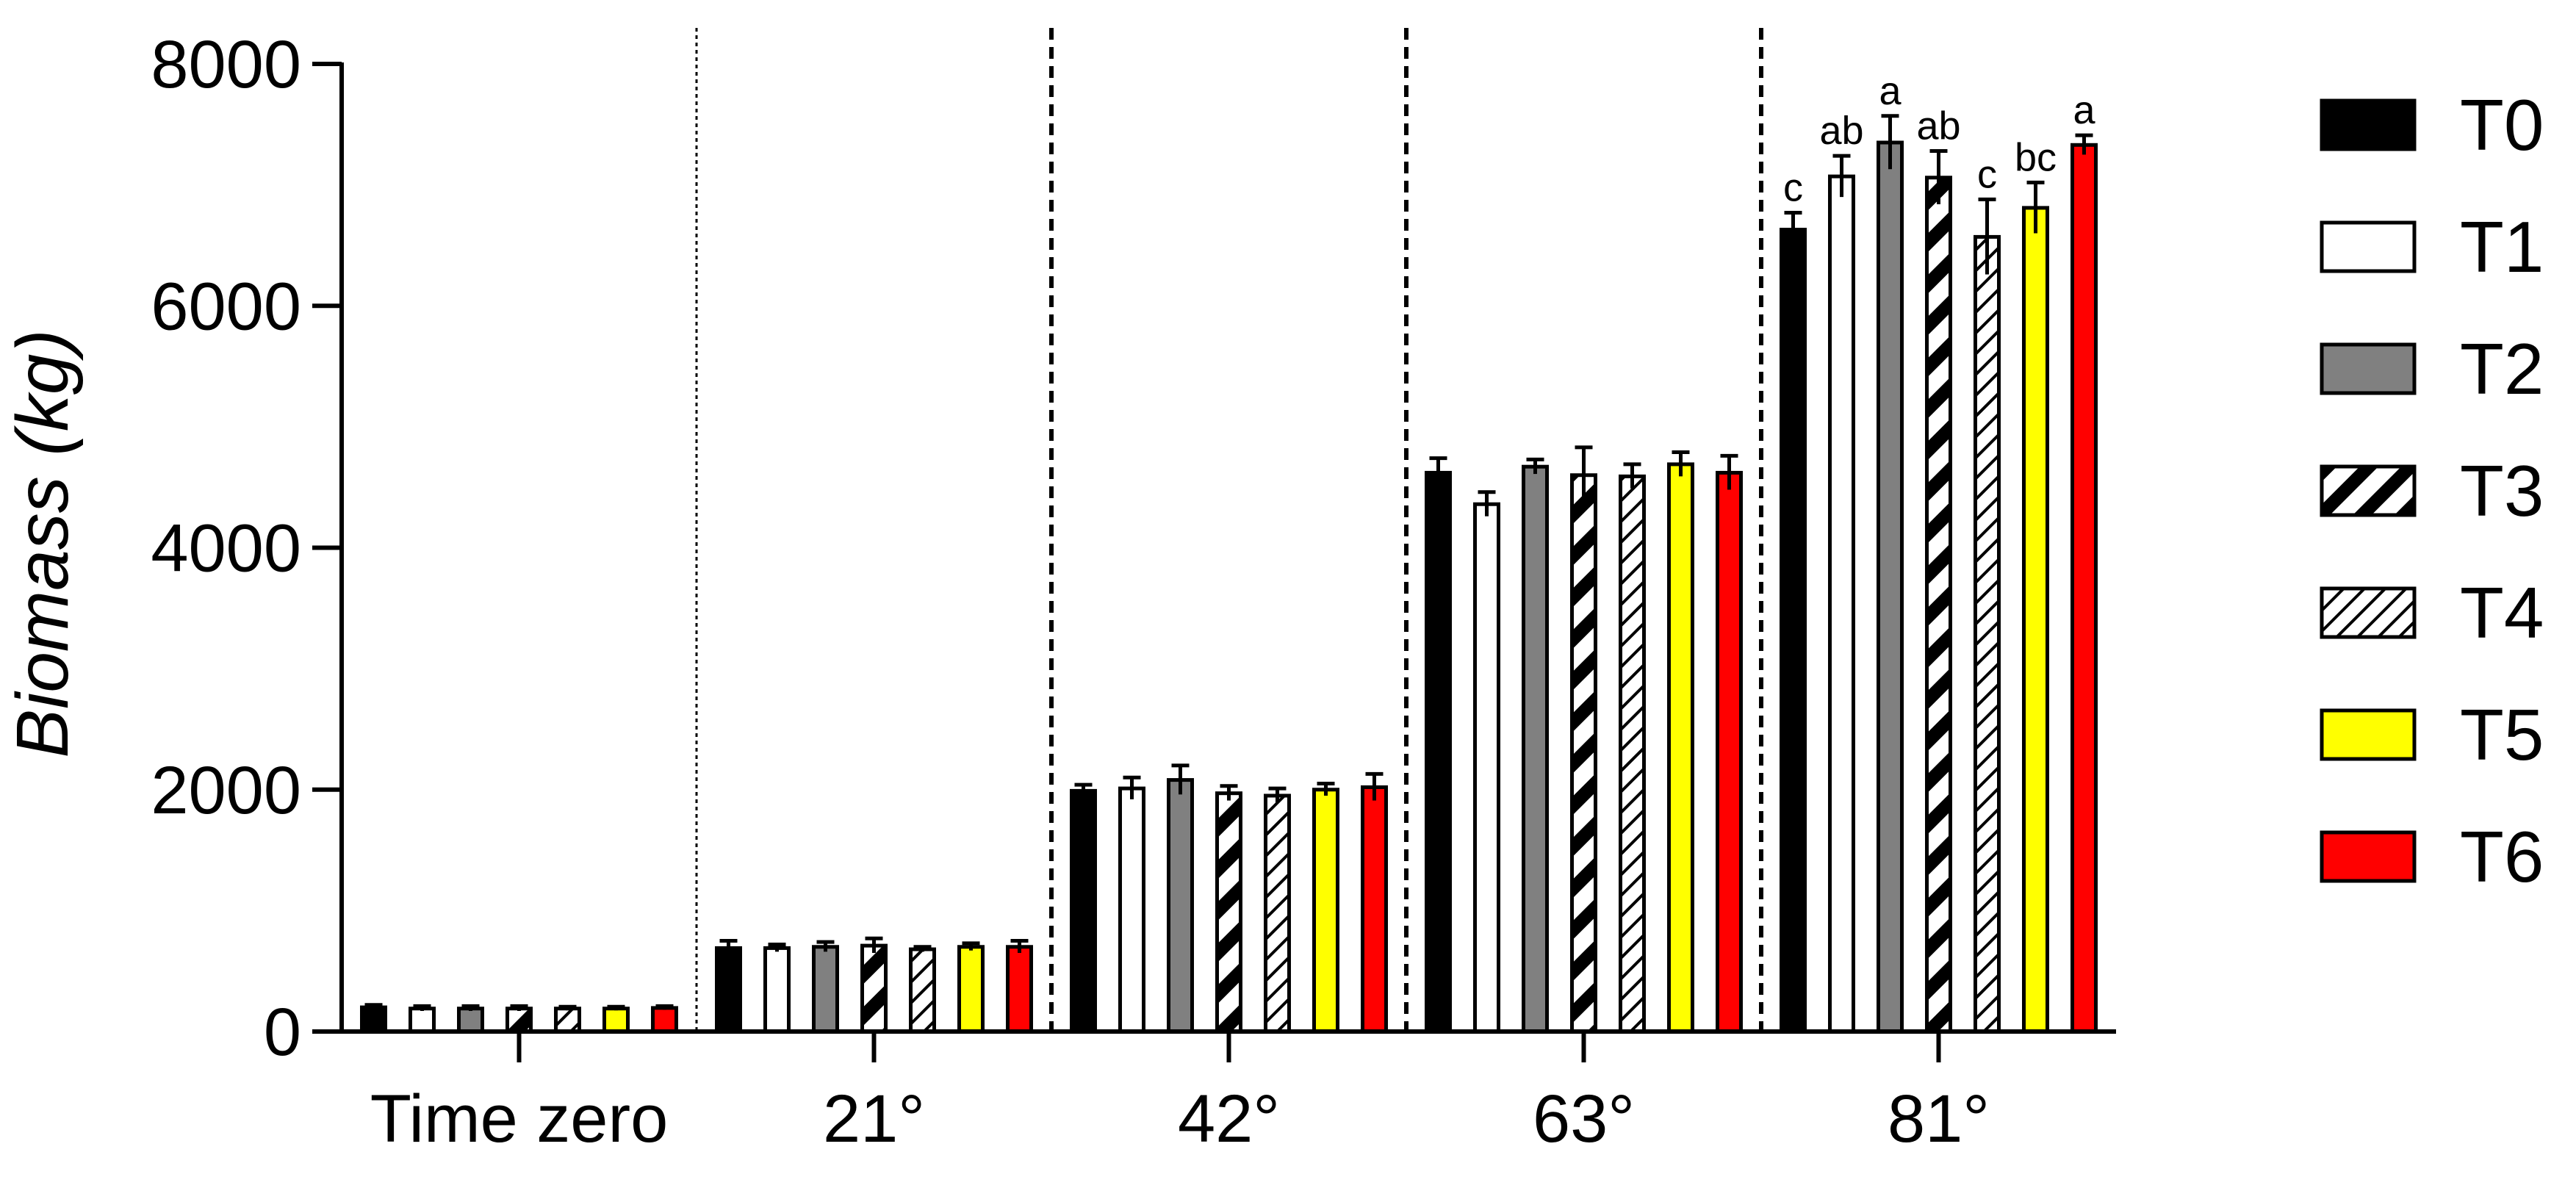 This screenshot has height=1177, width=2576. What do you see at coordinates (282, 1032) in the screenshot?
I see `y-tick-label: 0` at bounding box center [282, 1032].